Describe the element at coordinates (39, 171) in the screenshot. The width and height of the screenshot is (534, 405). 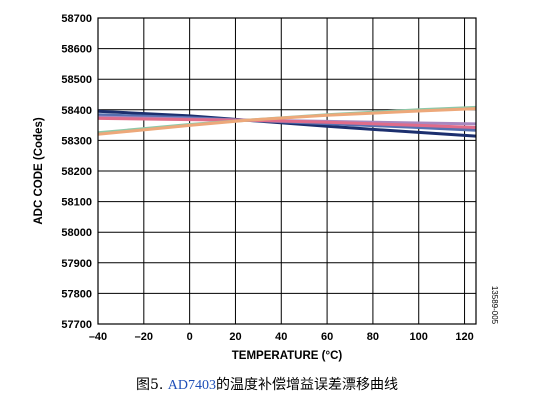
I see `y-axis-label: ADC CODE (Codes)` at that location.